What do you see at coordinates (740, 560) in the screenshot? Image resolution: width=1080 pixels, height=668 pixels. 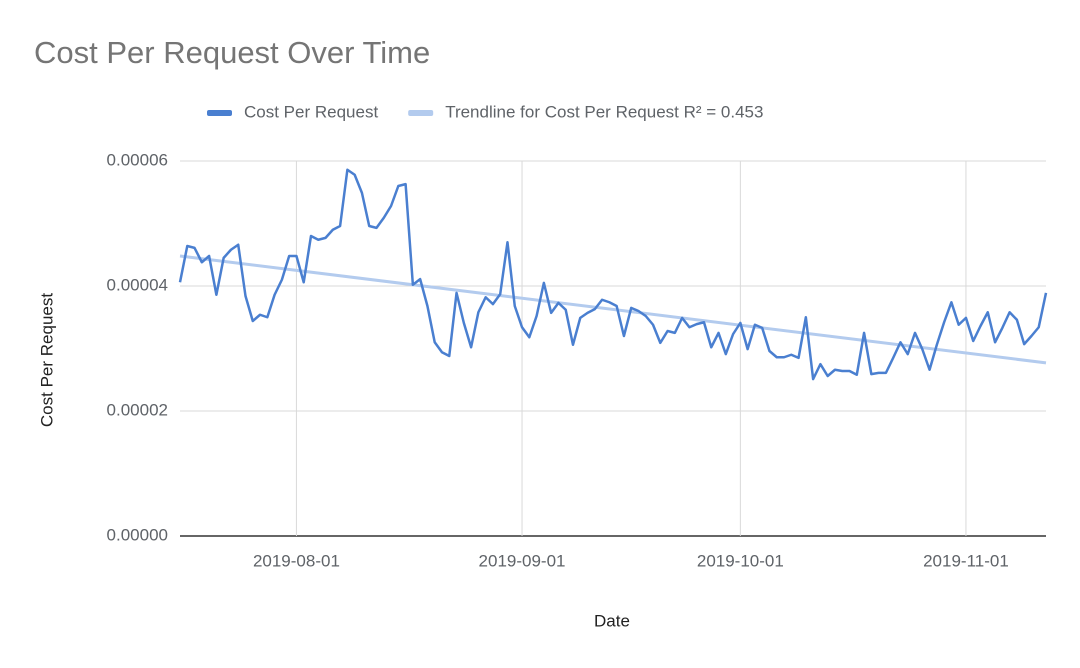 I see `x-tick-label: 2019-10-01` at bounding box center [740, 560].